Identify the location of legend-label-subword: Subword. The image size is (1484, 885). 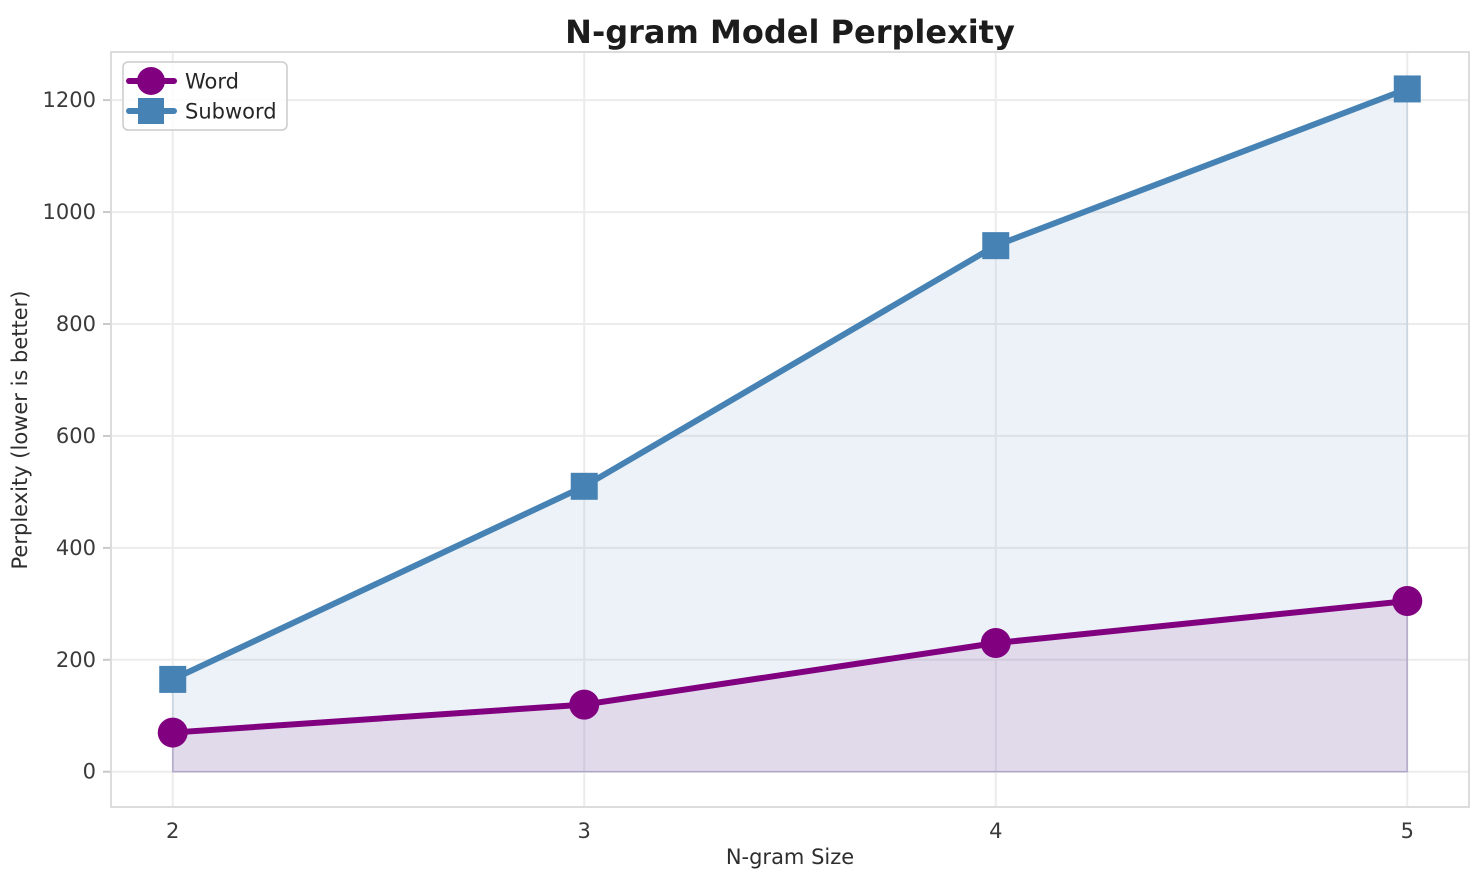
(231, 112).